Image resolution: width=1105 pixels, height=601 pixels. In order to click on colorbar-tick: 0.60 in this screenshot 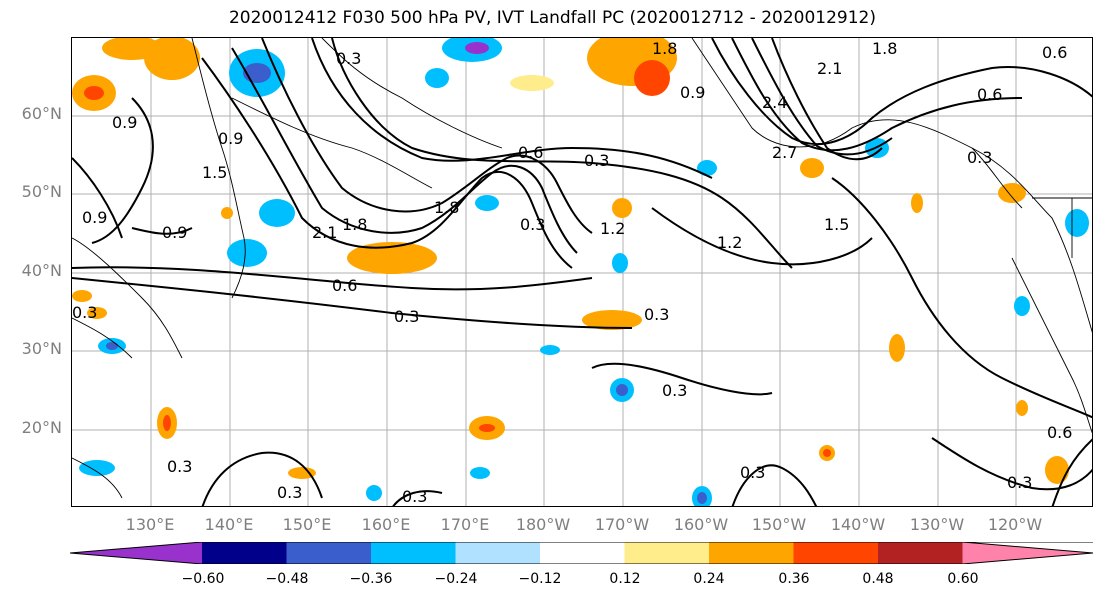, I will do `click(963, 579)`.